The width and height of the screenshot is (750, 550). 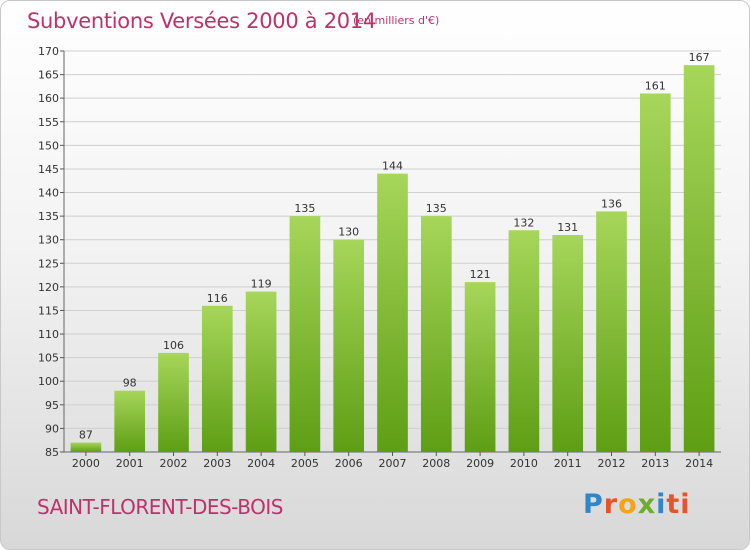 What do you see at coordinates (217, 378) in the screenshot?
I see `bar-2003` at bounding box center [217, 378].